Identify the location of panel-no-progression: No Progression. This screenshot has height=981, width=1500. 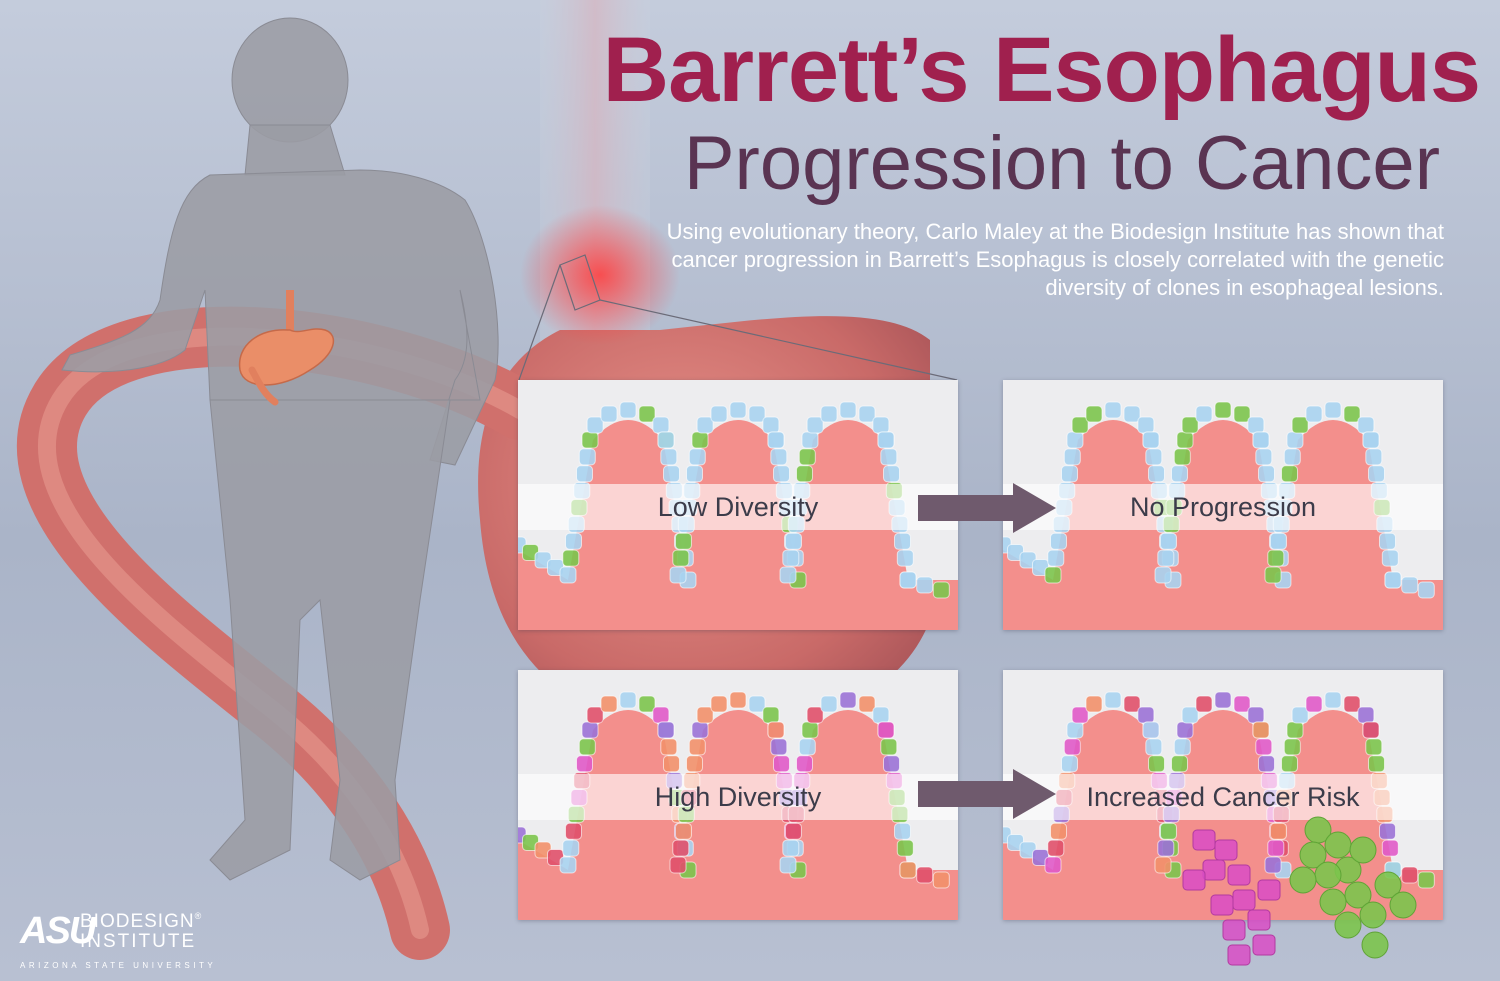
(1223, 505).